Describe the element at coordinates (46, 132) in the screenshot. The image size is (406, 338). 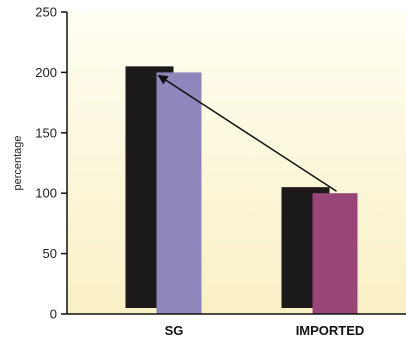
I see `y-tick-label: 150` at that location.